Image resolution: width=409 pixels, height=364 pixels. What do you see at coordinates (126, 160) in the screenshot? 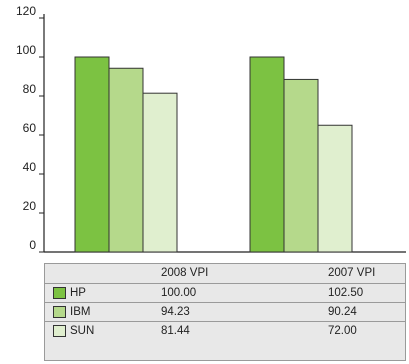
I see `bar-ibm-2008` at bounding box center [126, 160].